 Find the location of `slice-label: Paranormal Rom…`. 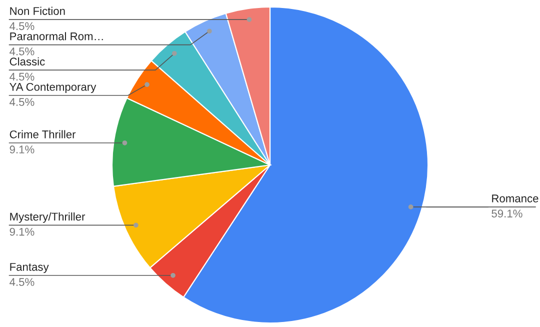

slice-label: Paranormal Rom… is located at coordinates (56, 36).